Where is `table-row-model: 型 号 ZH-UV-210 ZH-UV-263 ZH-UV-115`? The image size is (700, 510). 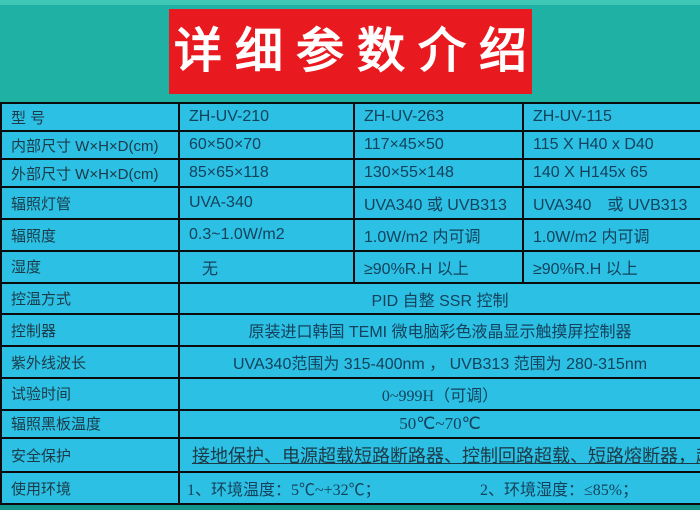
table-row-model: 型 号 ZH-UV-210 ZH-UV-263 ZH-UV-115 is located at coordinates (350, 117).